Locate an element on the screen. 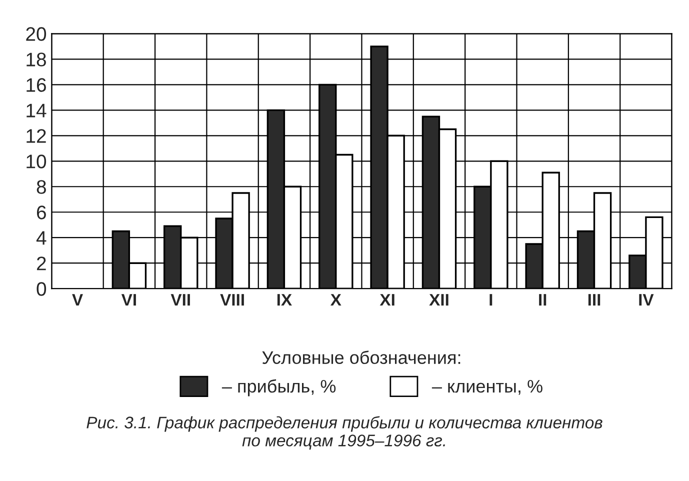 The height and width of the screenshot is (481, 689). y-tick-label: 18 is located at coordinates (36, 59).